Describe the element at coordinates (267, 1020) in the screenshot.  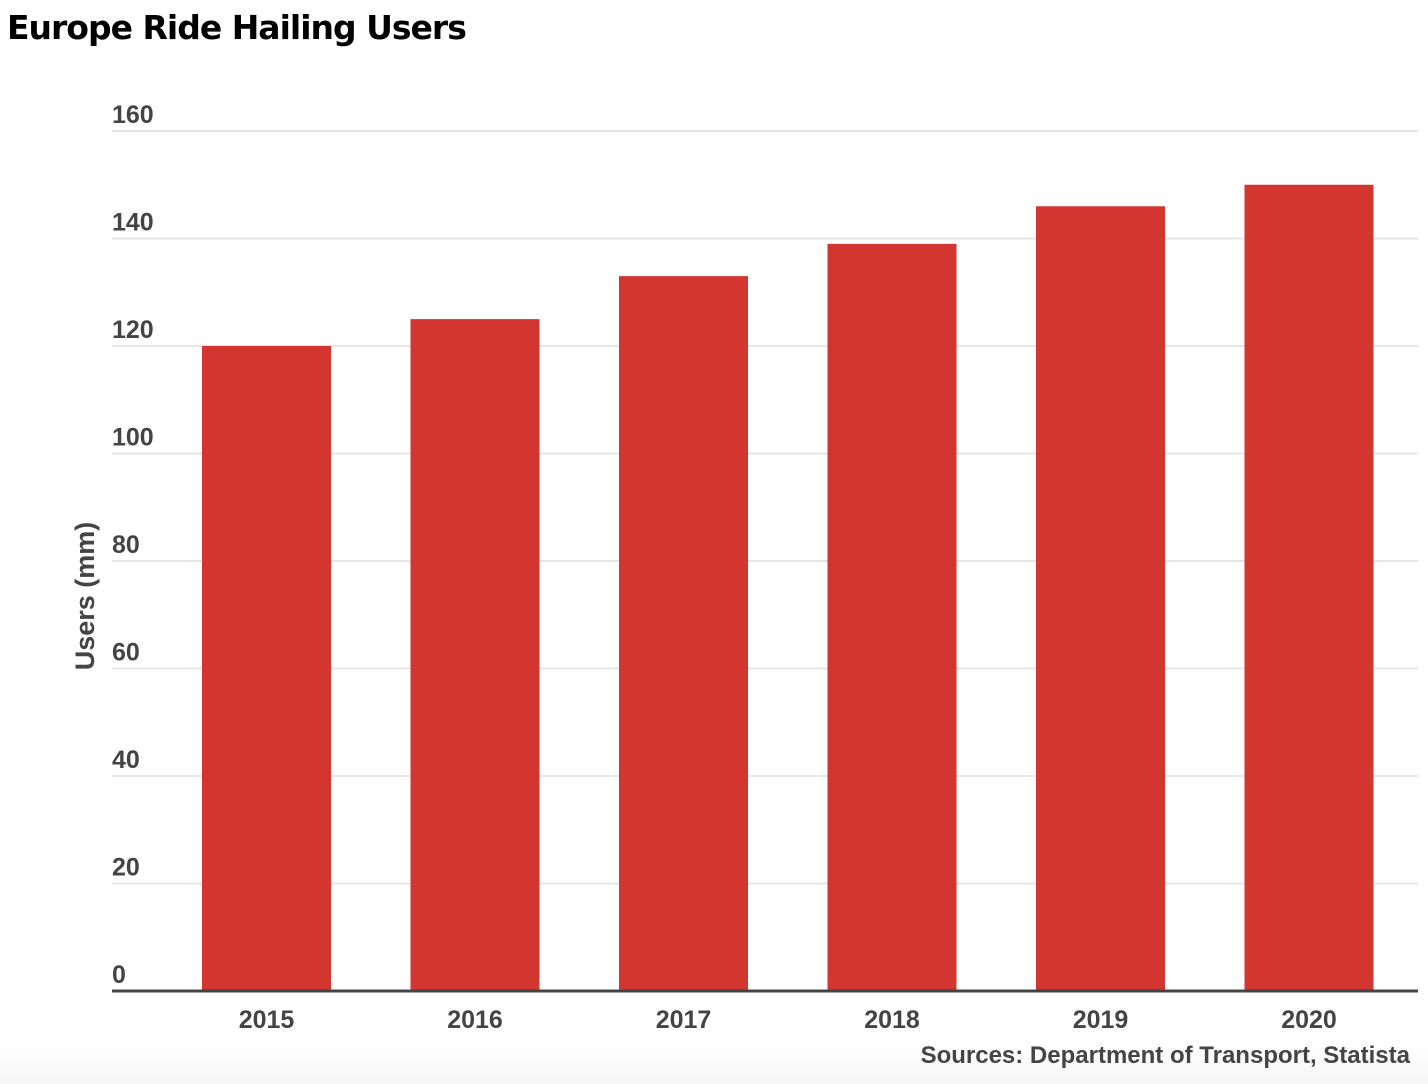
I see `x-tick-label: 2015` at that location.